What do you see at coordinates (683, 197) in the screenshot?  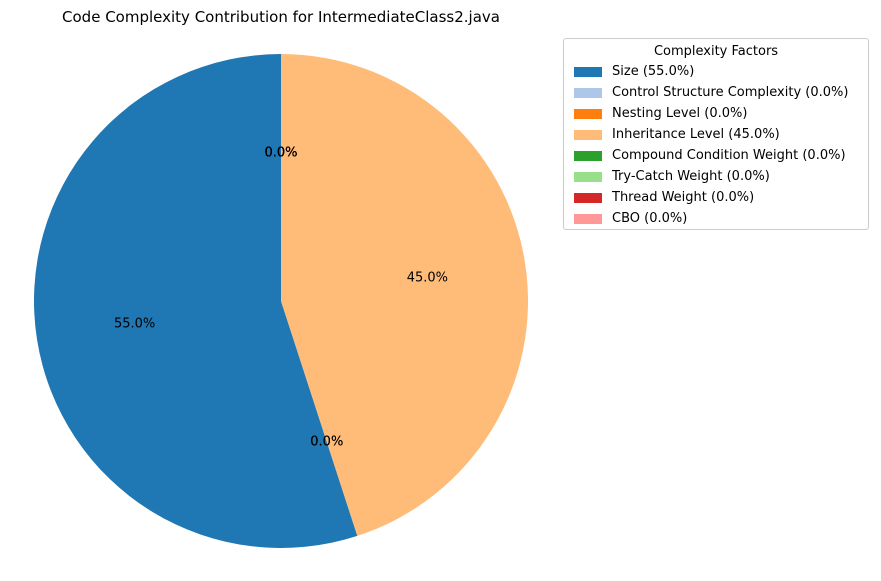 I see `legend-label: Thread Weight (0.0%)` at bounding box center [683, 197].